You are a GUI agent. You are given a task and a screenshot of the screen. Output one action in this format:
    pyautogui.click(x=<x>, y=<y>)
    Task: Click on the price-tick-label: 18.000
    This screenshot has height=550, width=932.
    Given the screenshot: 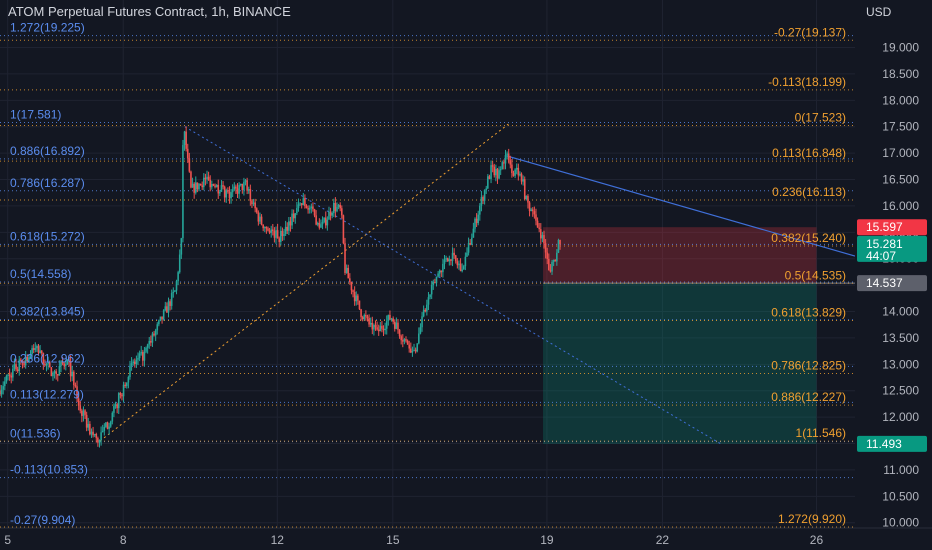 What is the action you would take?
    pyautogui.click(x=900, y=100)
    